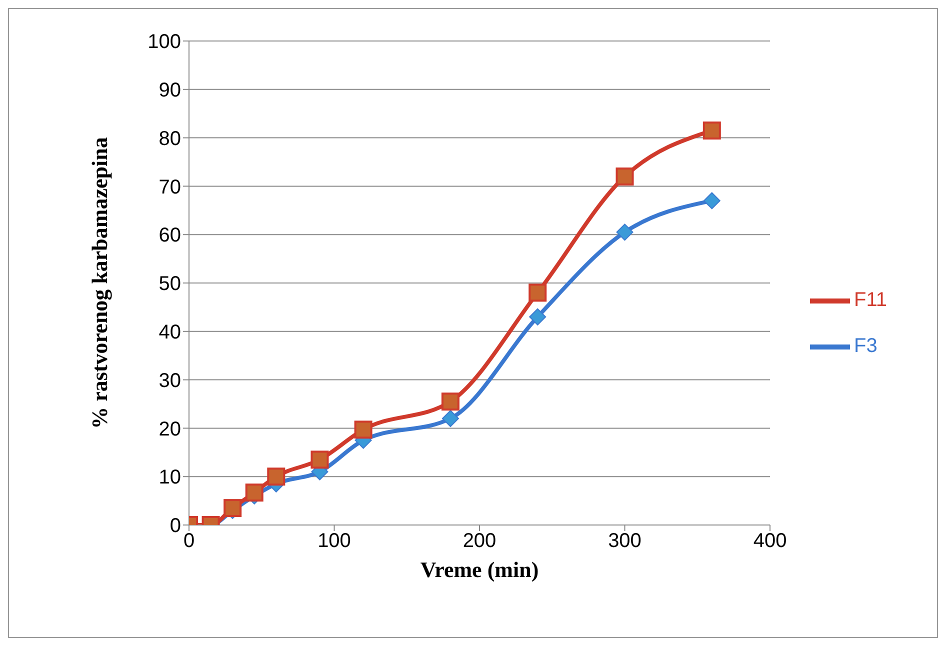 Image resolution: width=949 pixels, height=645 pixels. What do you see at coordinates (189, 541) in the screenshot?
I see `x-tick-label: 0` at bounding box center [189, 541].